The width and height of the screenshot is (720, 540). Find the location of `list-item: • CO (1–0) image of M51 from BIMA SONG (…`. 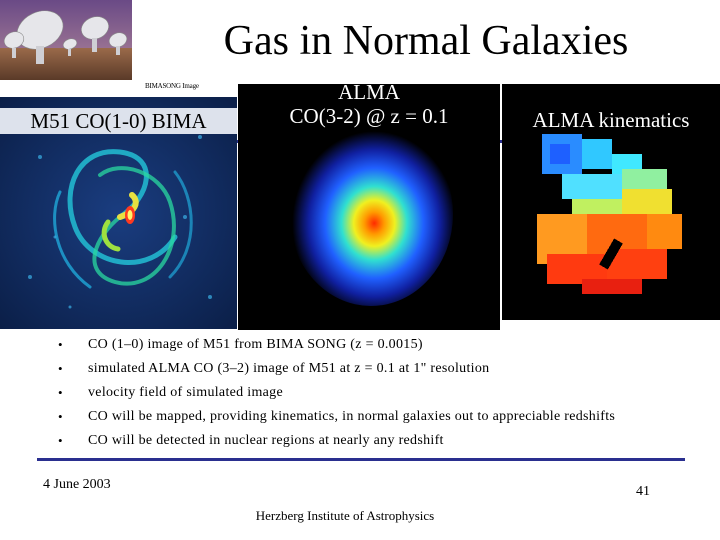

list-item: • CO (1–0) image of M51 from BIMA SONG (… is located at coordinates (378, 345).